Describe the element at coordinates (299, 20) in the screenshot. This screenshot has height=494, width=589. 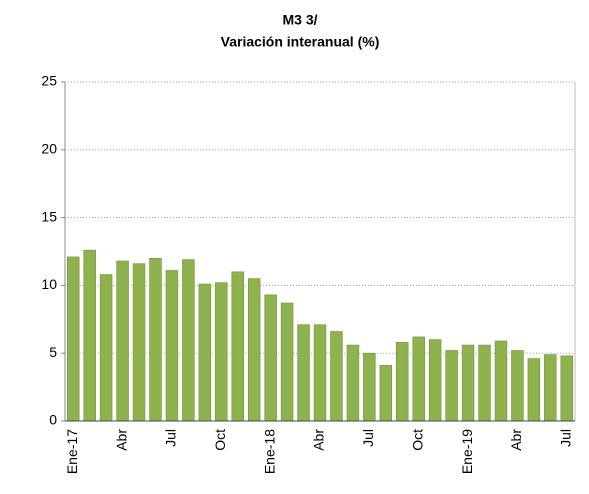
I see `chart-title: M3 3/` at that location.